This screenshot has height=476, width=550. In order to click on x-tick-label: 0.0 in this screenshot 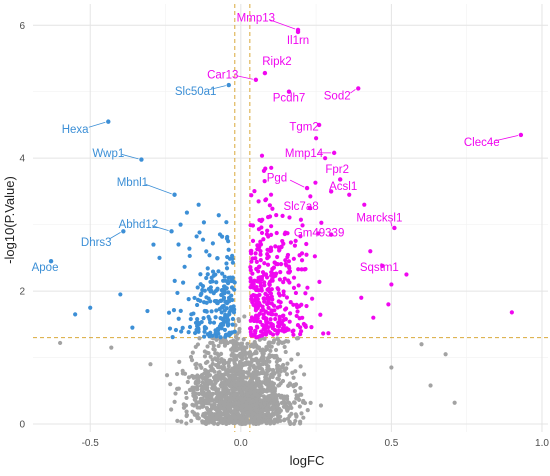, I will do `click(241, 443)`.